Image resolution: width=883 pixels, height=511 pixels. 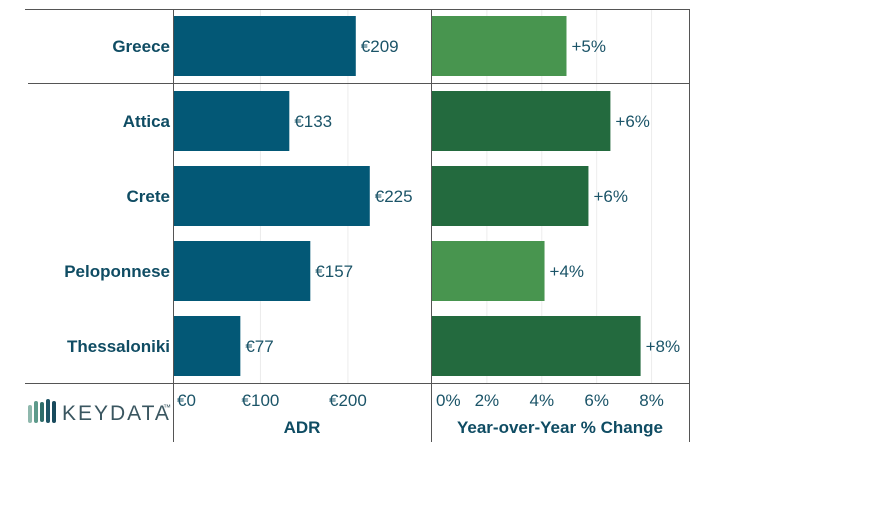 I want to click on adr-bar-greece, so click(x=264, y=46).